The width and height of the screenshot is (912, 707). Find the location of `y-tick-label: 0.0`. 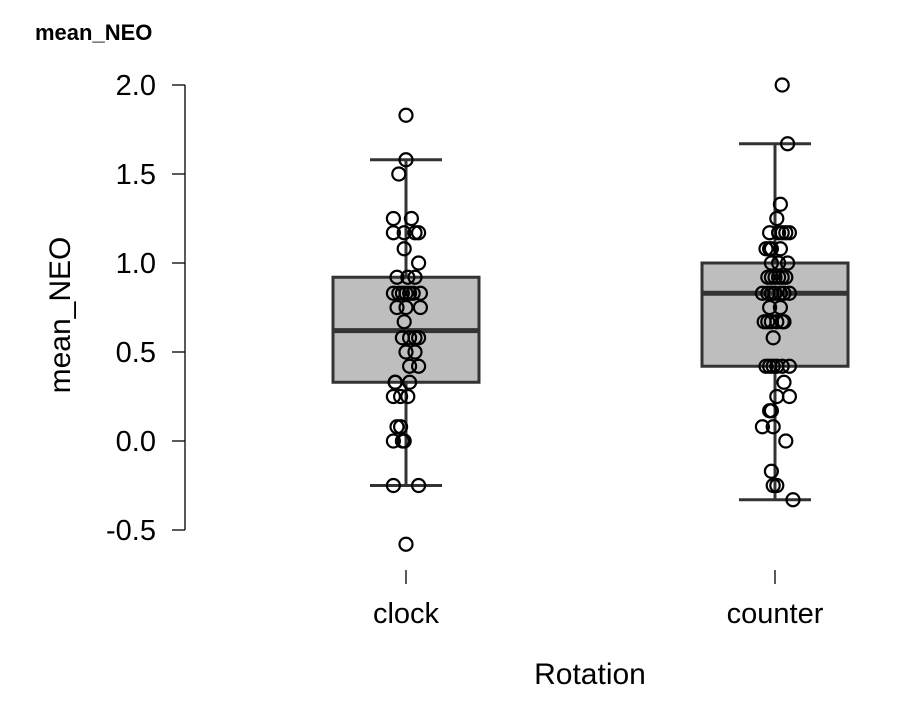

y-tick-label: 0.0 is located at coordinates (136, 442).